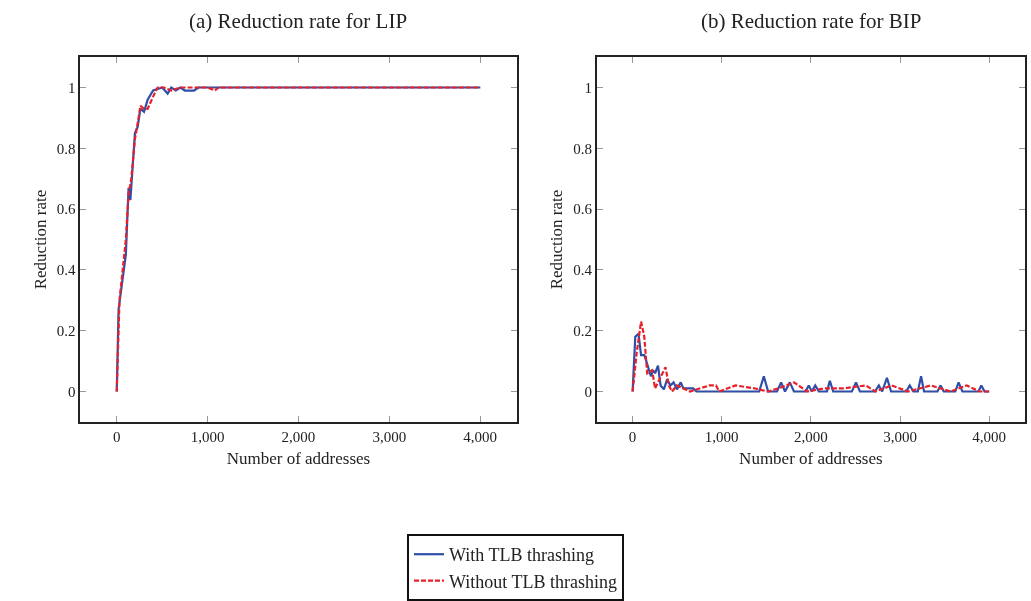  What do you see at coordinates (298, 21) in the screenshot?
I see `chart-title: (a) Reduction rate for LIP` at bounding box center [298, 21].